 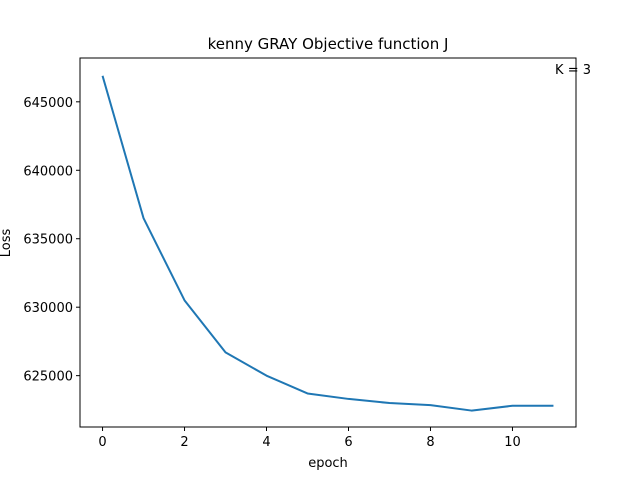 I want to click on x-tick-label: 8, so click(x=430, y=442).